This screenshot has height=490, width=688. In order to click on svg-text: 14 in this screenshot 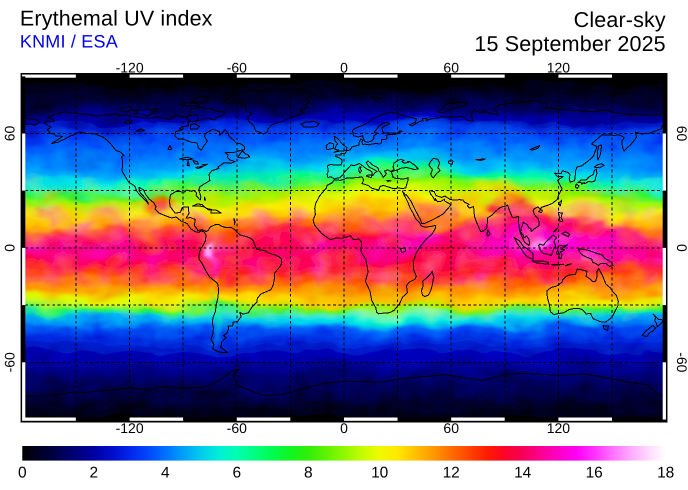, I will do `click(523, 473)`.